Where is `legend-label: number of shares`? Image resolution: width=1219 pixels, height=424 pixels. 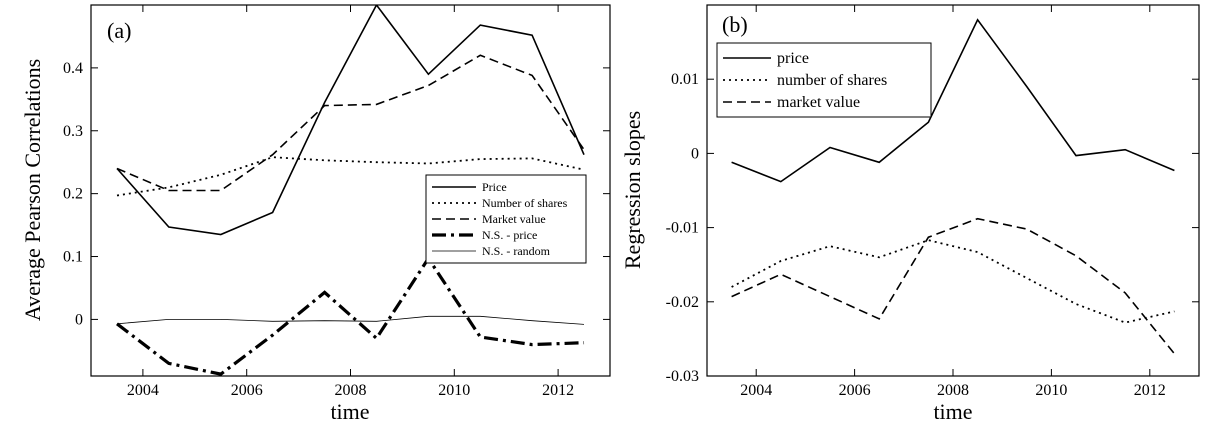 legend-label: number of shares is located at coordinates (832, 80).